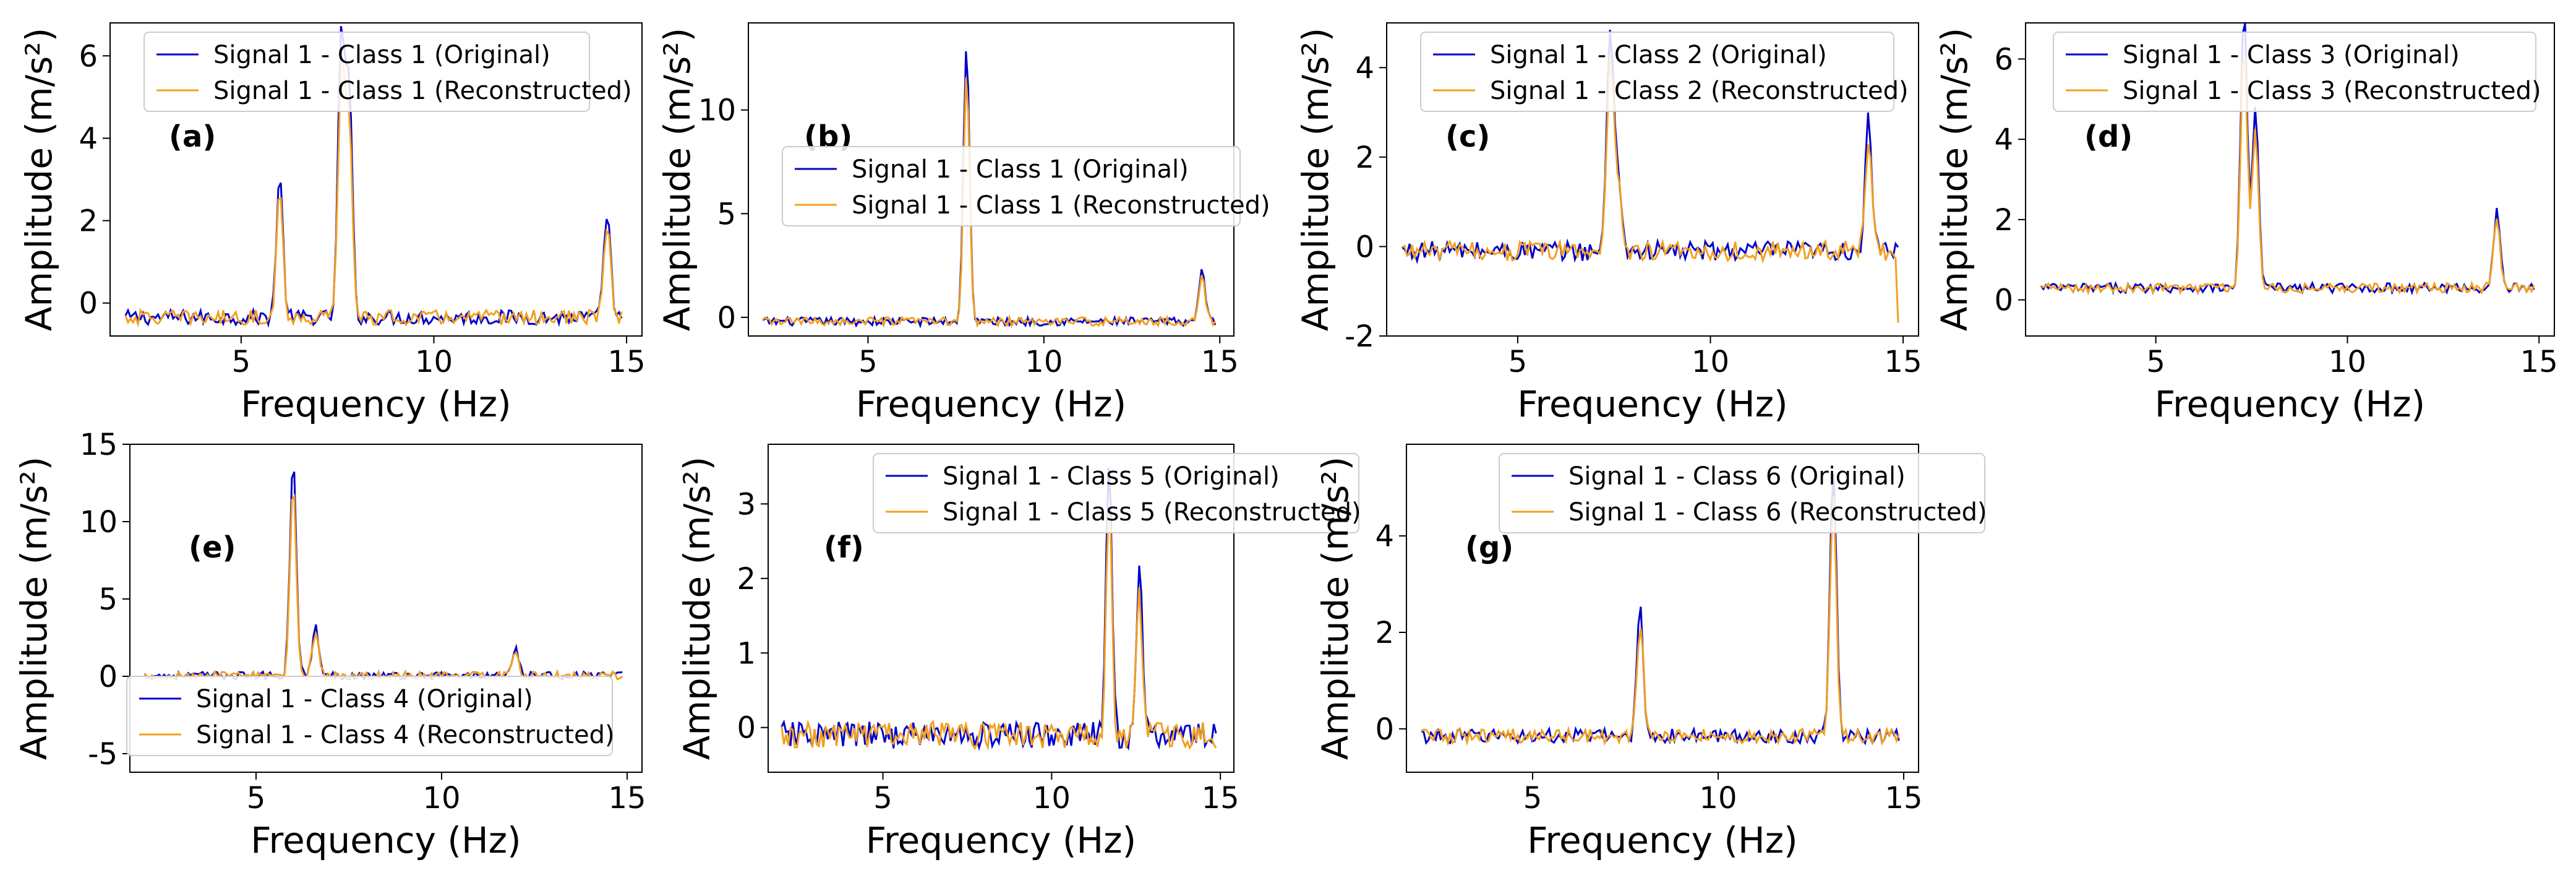  I want to click on y-tick-label: 15, so click(99, 445).